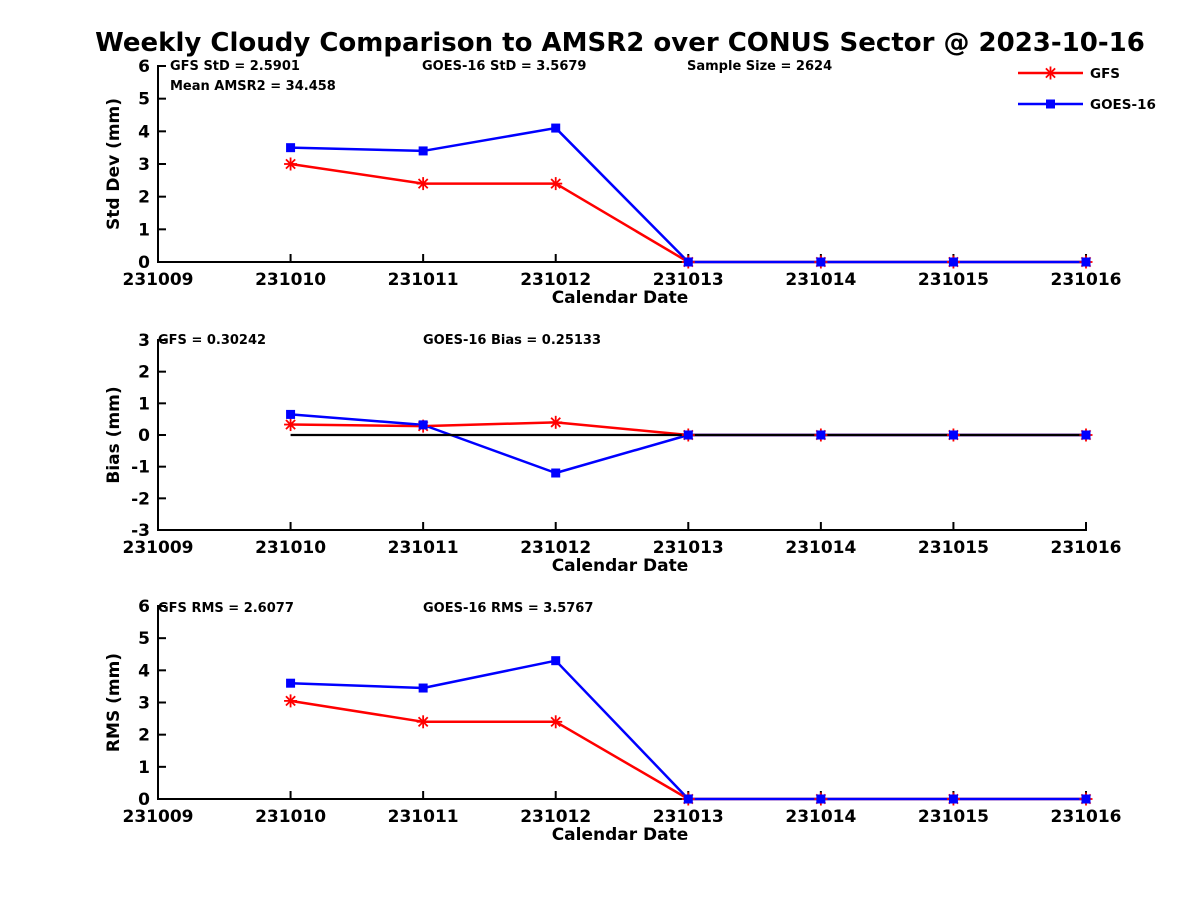  What do you see at coordinates (235, 66) in the screenshot?
I see `annotation: GFS StD = 2.5901` at bounding box center [235, 66].